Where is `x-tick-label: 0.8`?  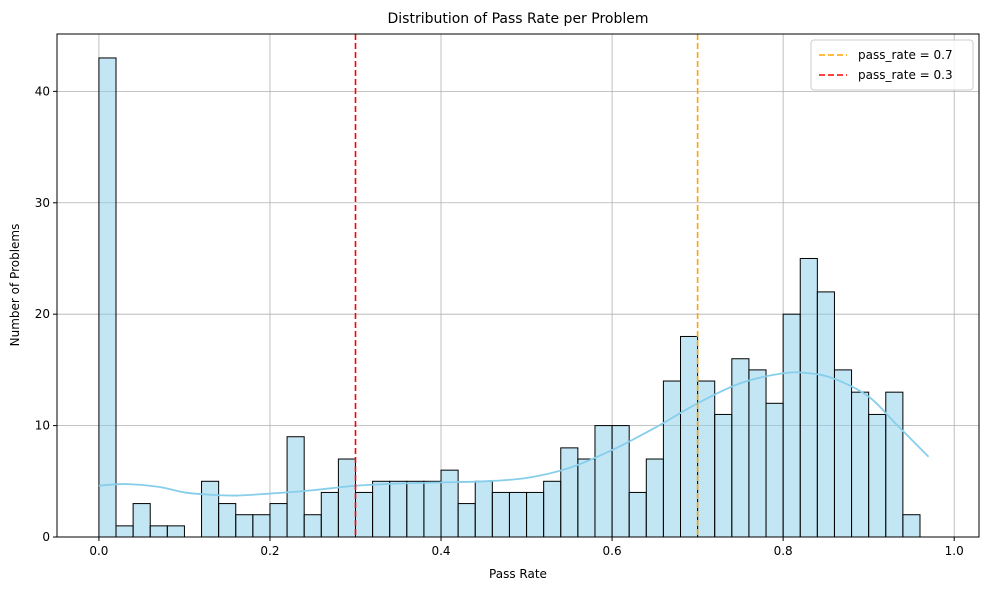 x-tick-label: 0.8 is located at coordinates (783, 551).